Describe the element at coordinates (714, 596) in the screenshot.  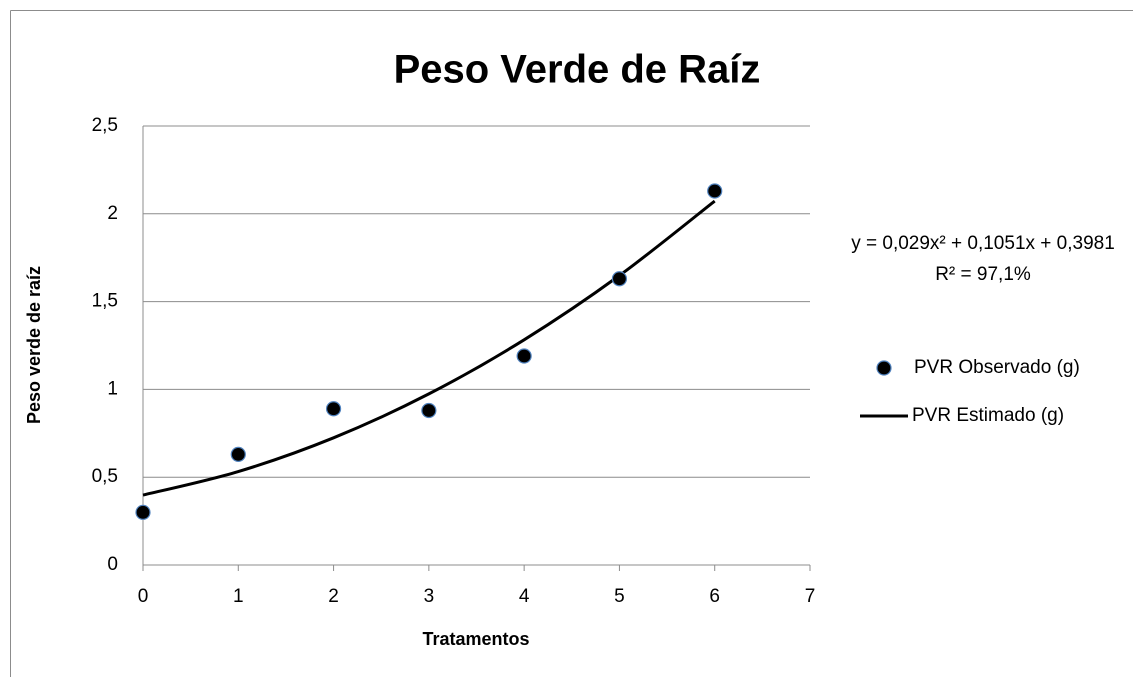
I see `x-tick-label: 6` at that location.